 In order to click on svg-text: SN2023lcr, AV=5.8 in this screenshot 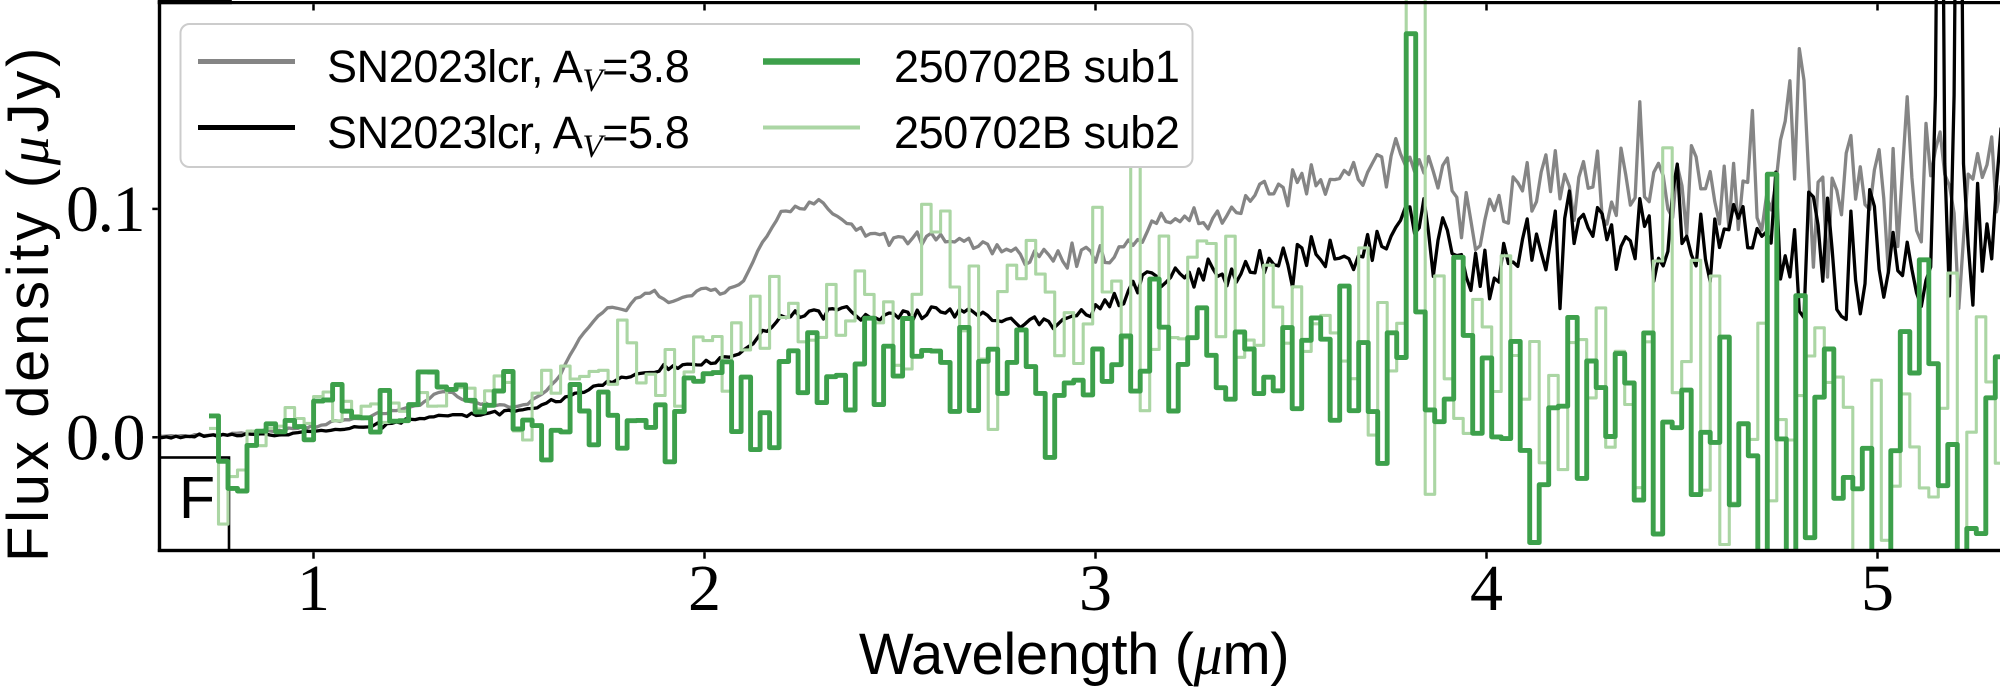, I will do `click(508, 136)`.